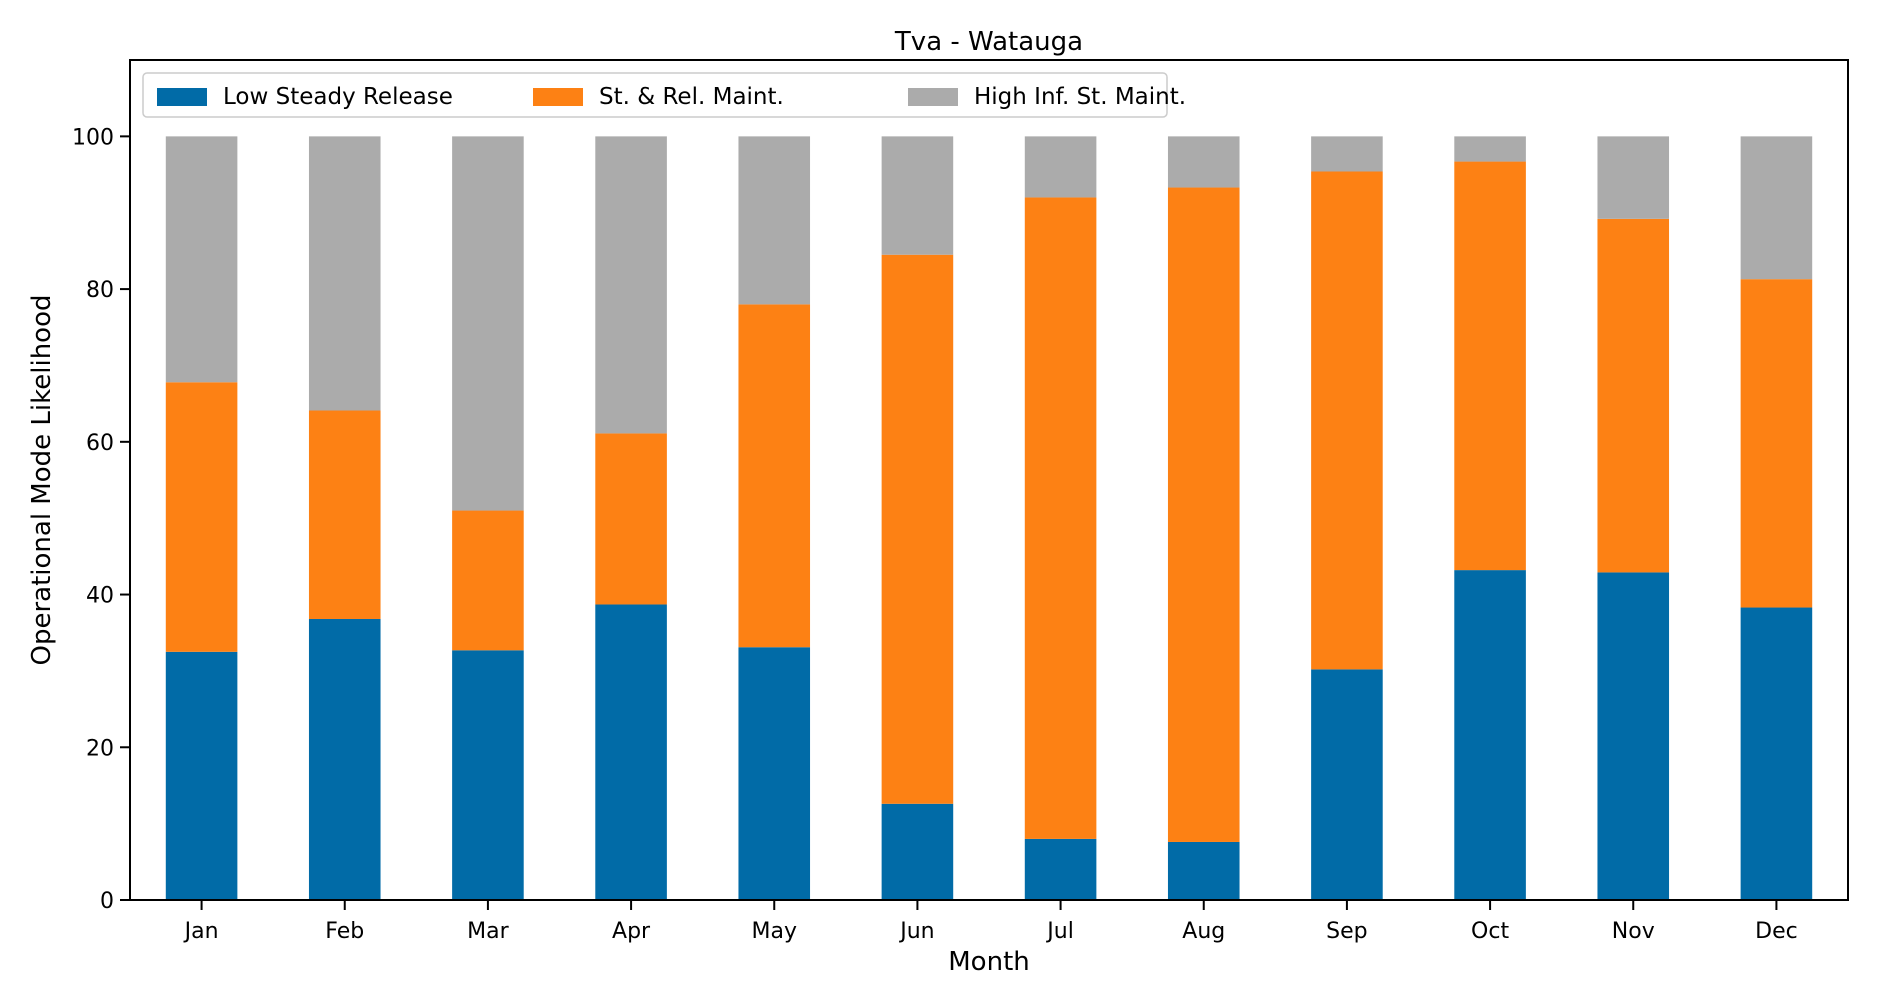 This screenshot has height=1000, width=1900. Describe the element at coordinates (42, 480) in the screenshot. I see `y-axis-title: Operational Mode Likelihood` at that location.